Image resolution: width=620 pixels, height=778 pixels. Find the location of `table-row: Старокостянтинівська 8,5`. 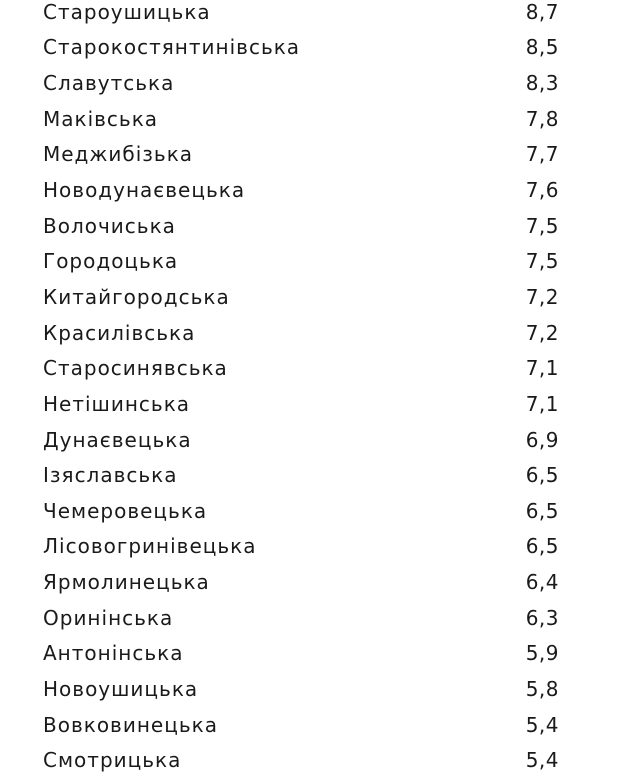

table-row: Старокостянтинівська 8,5 is located at coordinates (301, 48).